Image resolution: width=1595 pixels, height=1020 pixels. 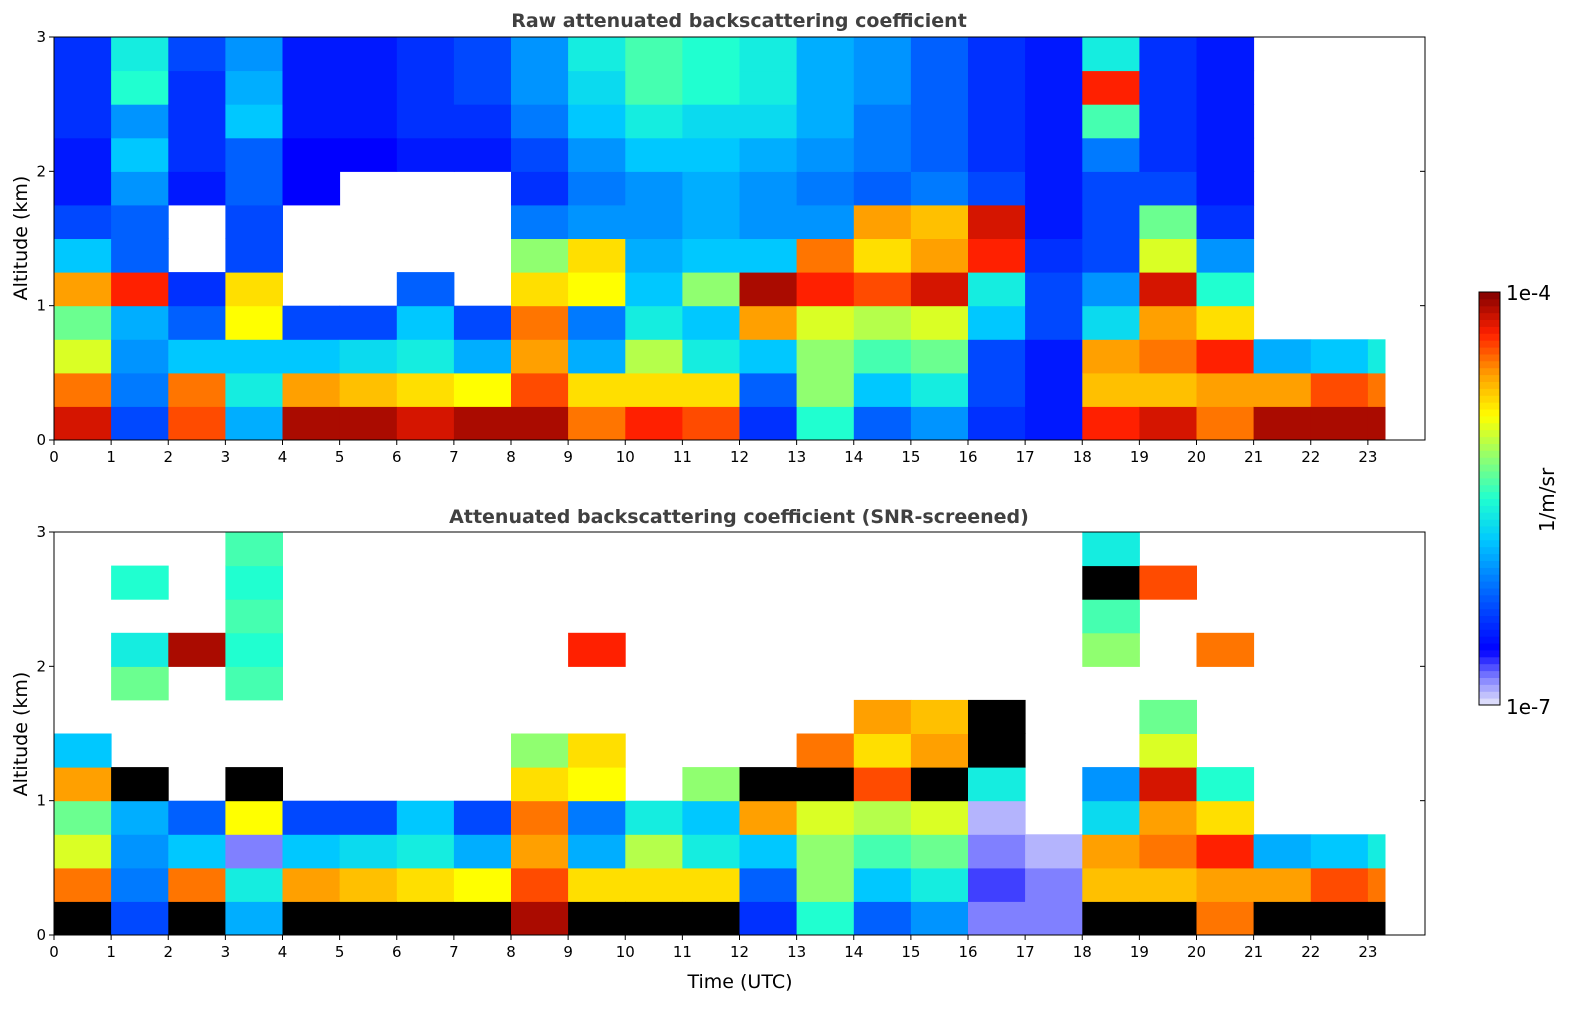 I want to click on x-tick-label: 1, so click(x=111, y=457).